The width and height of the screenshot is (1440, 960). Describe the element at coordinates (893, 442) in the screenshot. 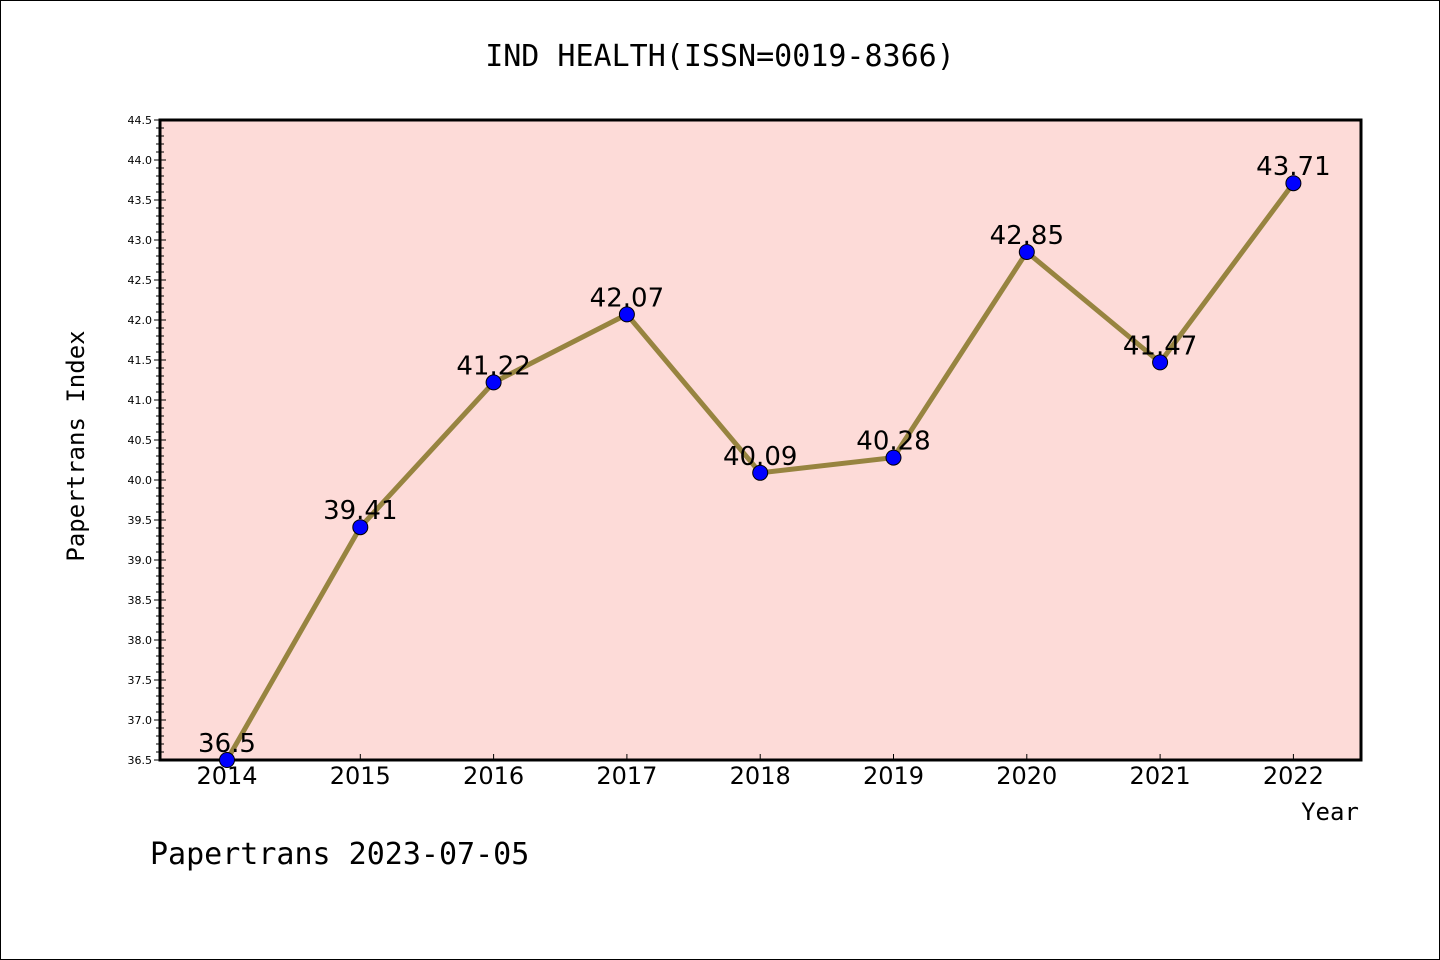

I see `data-label: 40.28` at that location.